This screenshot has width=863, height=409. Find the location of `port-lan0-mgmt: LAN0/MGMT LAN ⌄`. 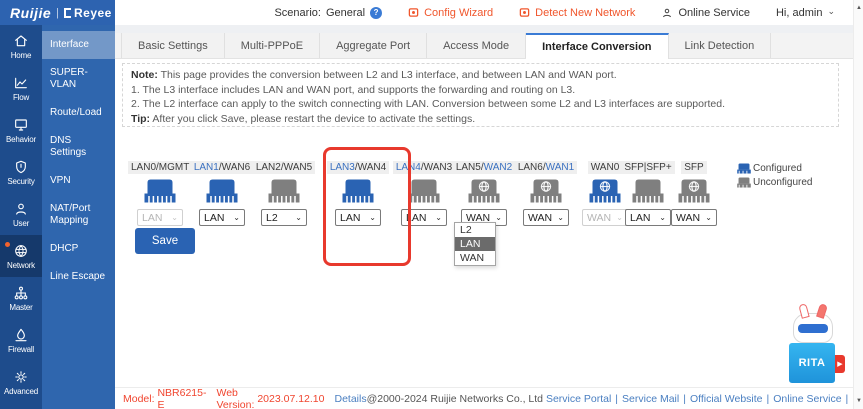

port-lan0-mgmt: LAN0/MGMT LAN ⌄ is located at coordinates (160, 193).